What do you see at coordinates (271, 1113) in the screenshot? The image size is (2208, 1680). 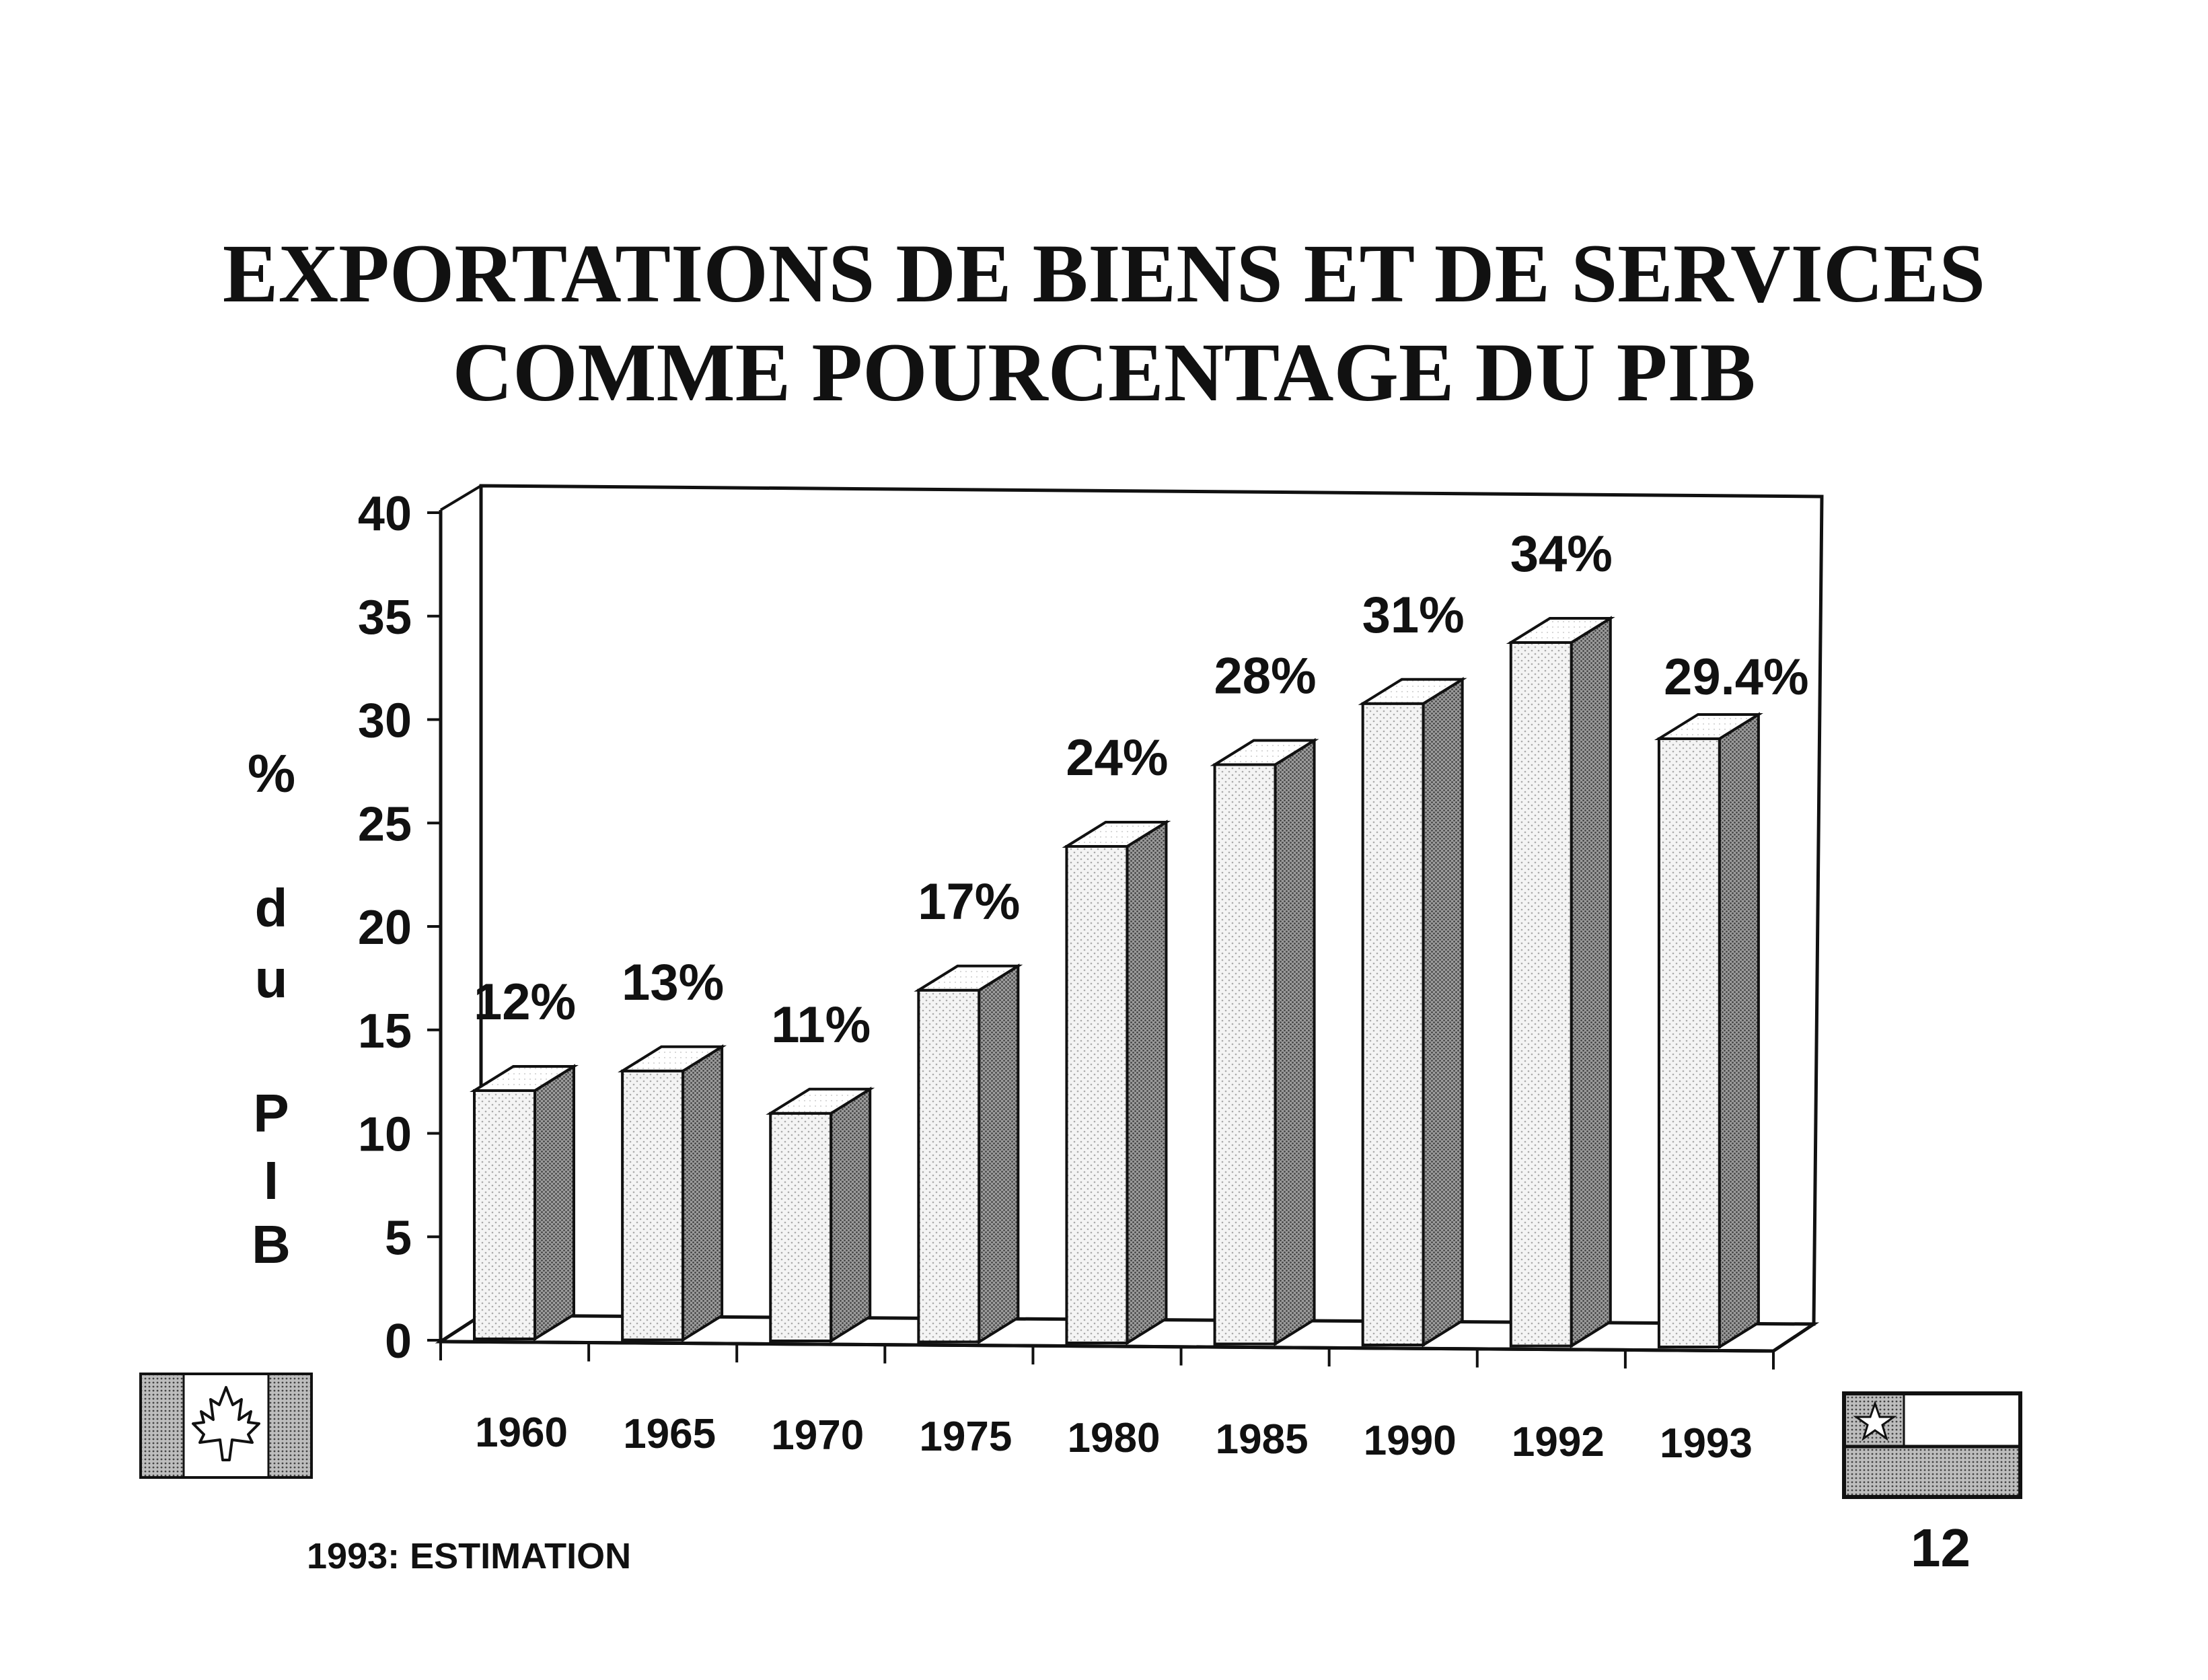 I see `y-axis-label-letter: P` at bounding box center [271, 1113].